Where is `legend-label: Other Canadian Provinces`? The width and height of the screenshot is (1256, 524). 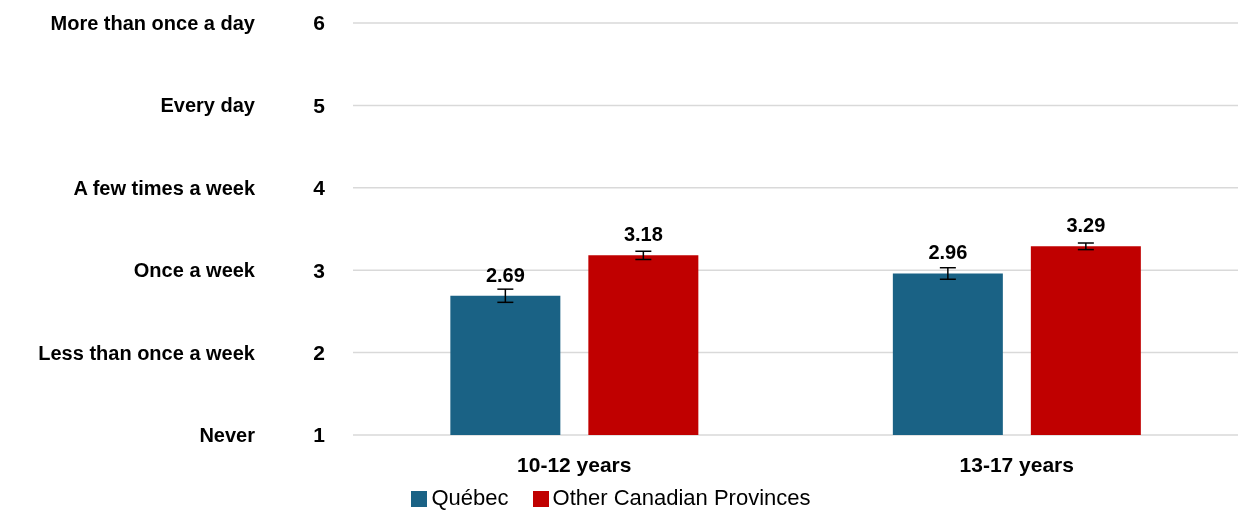
legend-label: Other Canadian Provinces is located at coordinates (681, 497).